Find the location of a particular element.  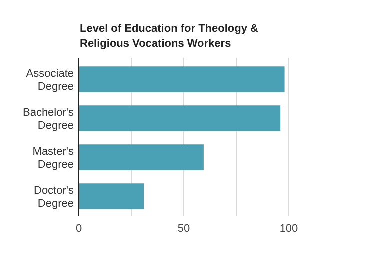

x-tick-label: 100 is located at coordinates (289, 229).